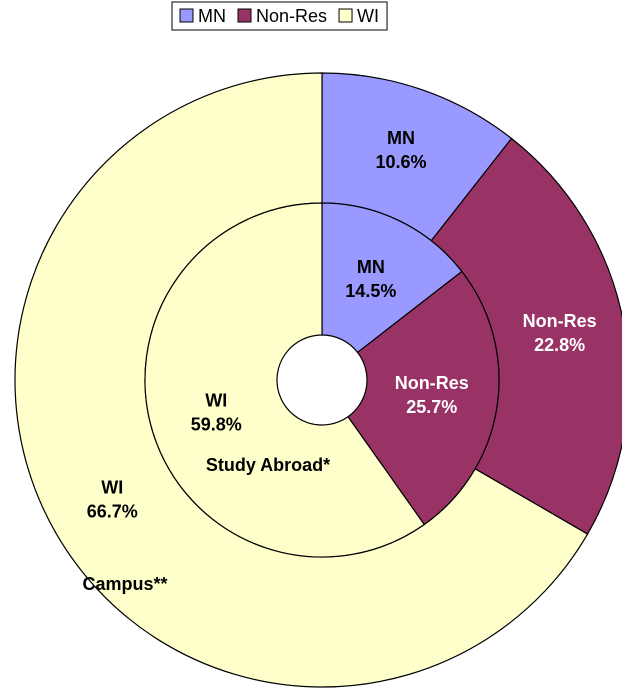 This screenshot has width=622, height=690. I want to click on legend-label: Non-Res, so click(291, 16).